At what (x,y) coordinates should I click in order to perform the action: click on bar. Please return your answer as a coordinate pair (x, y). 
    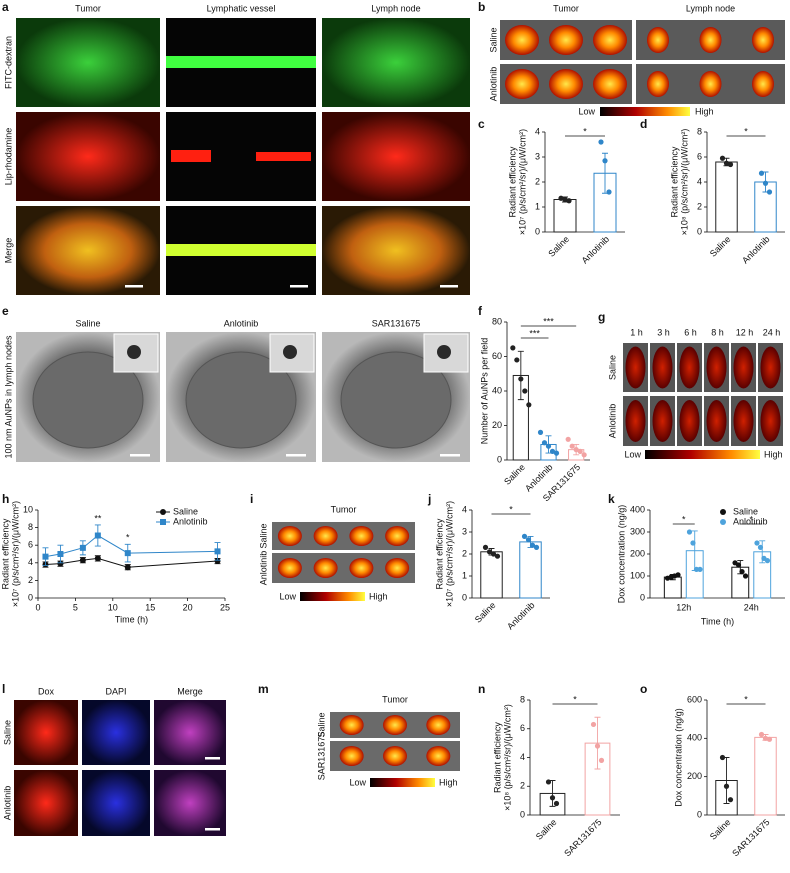
    Looking at the image, I should click on (565, 216).